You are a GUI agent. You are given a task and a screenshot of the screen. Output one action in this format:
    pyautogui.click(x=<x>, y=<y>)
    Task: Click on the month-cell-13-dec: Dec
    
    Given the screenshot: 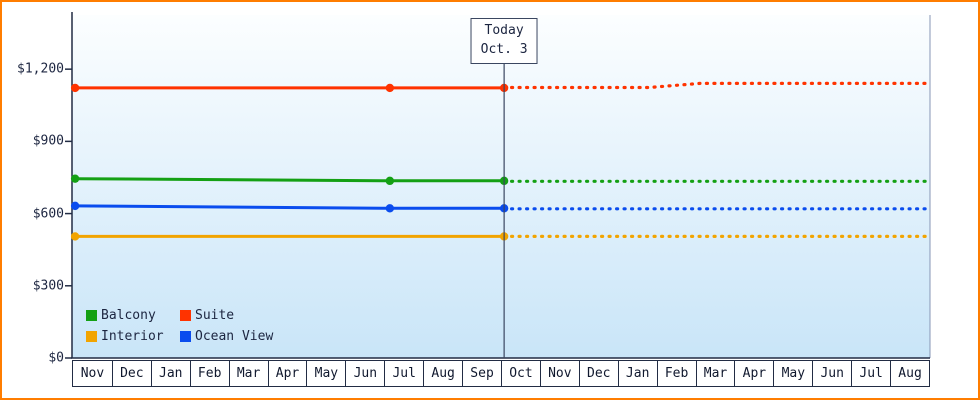 What is the action you would take?
    pyautogui.click(x=598, y=373)
    